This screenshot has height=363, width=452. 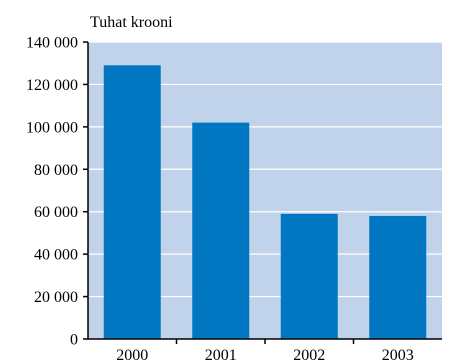 What do you see at coordinates (52, 127) in the screenshot?
I see `y-tick-label: 100 000` at bounding box center [52, 127].